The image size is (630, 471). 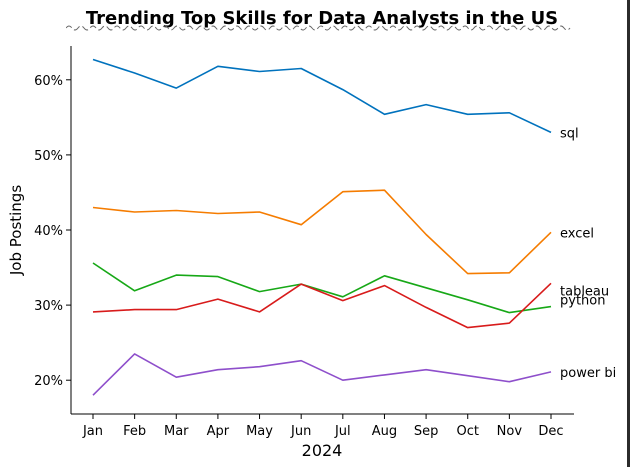 What do you see at coordinates (384, 431) in the screenshot?
I see `x-tick-label: Aug` at bounding box center [384, 431].